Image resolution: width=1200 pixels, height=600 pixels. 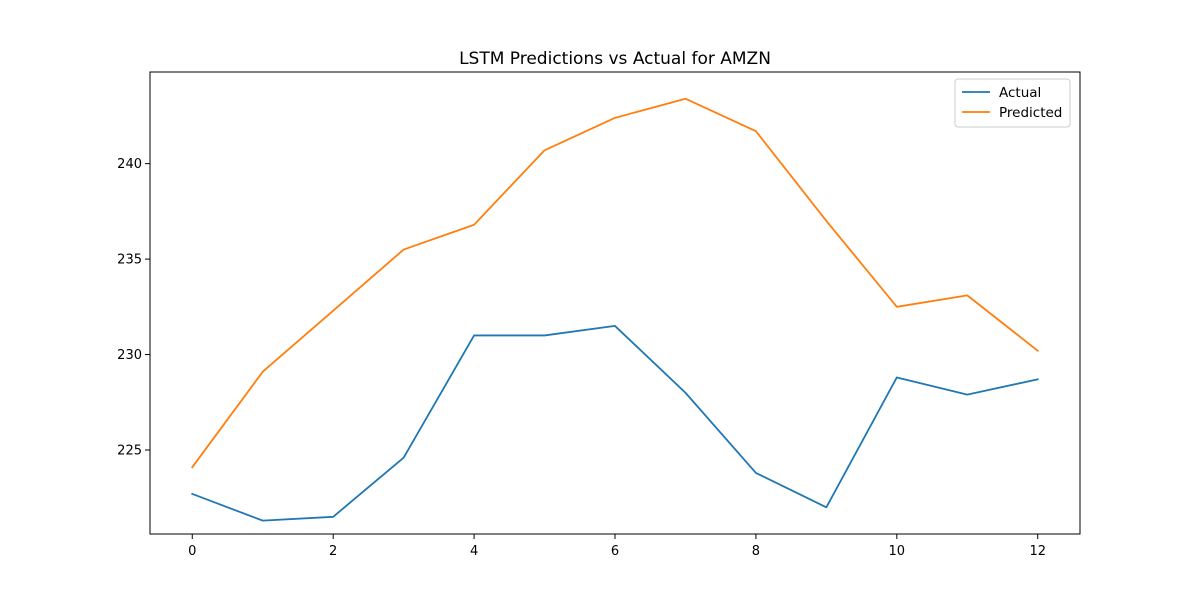 I want to click on legend: Actual Predicted, so click(x=1012, y=103).